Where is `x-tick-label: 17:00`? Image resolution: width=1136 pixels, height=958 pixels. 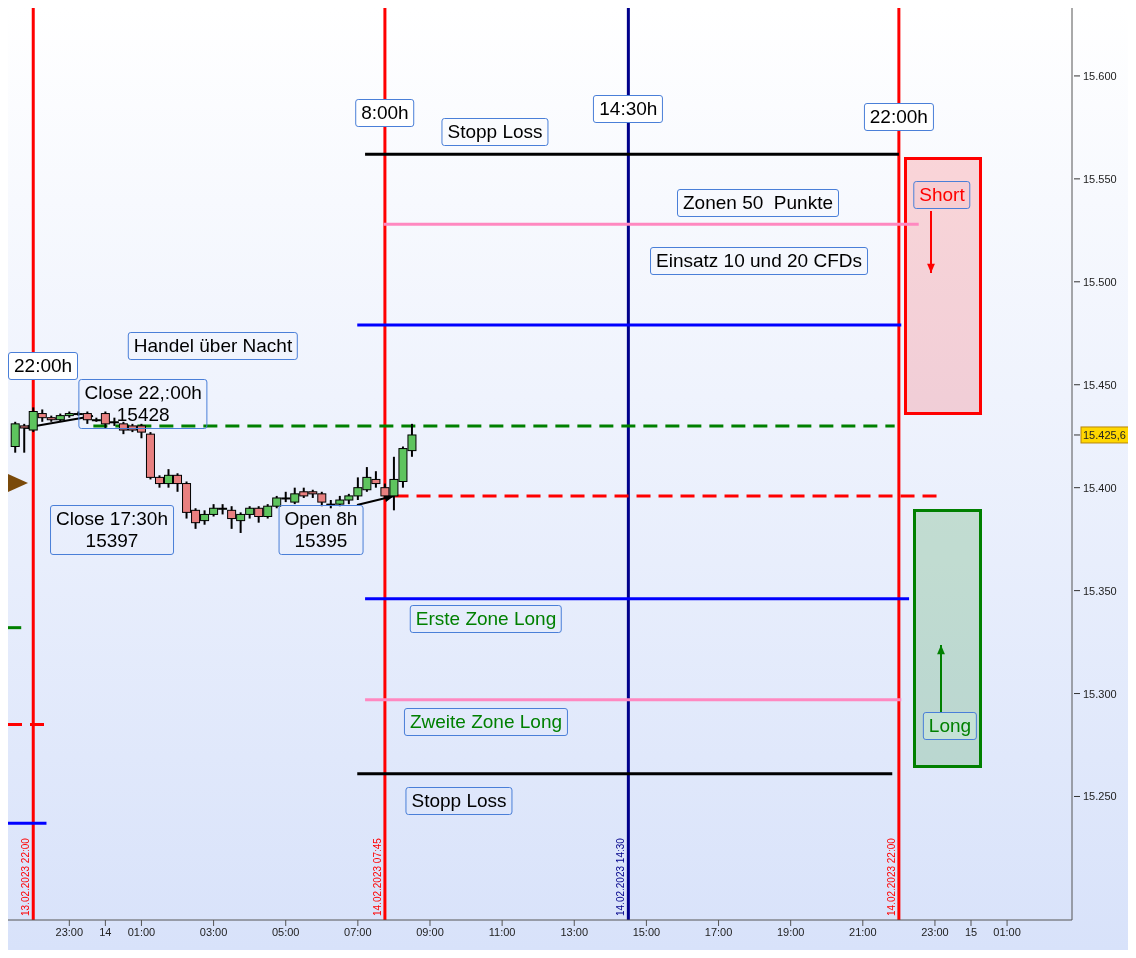 x-tick-label: 17:00 is located at coordinates (718, 931).